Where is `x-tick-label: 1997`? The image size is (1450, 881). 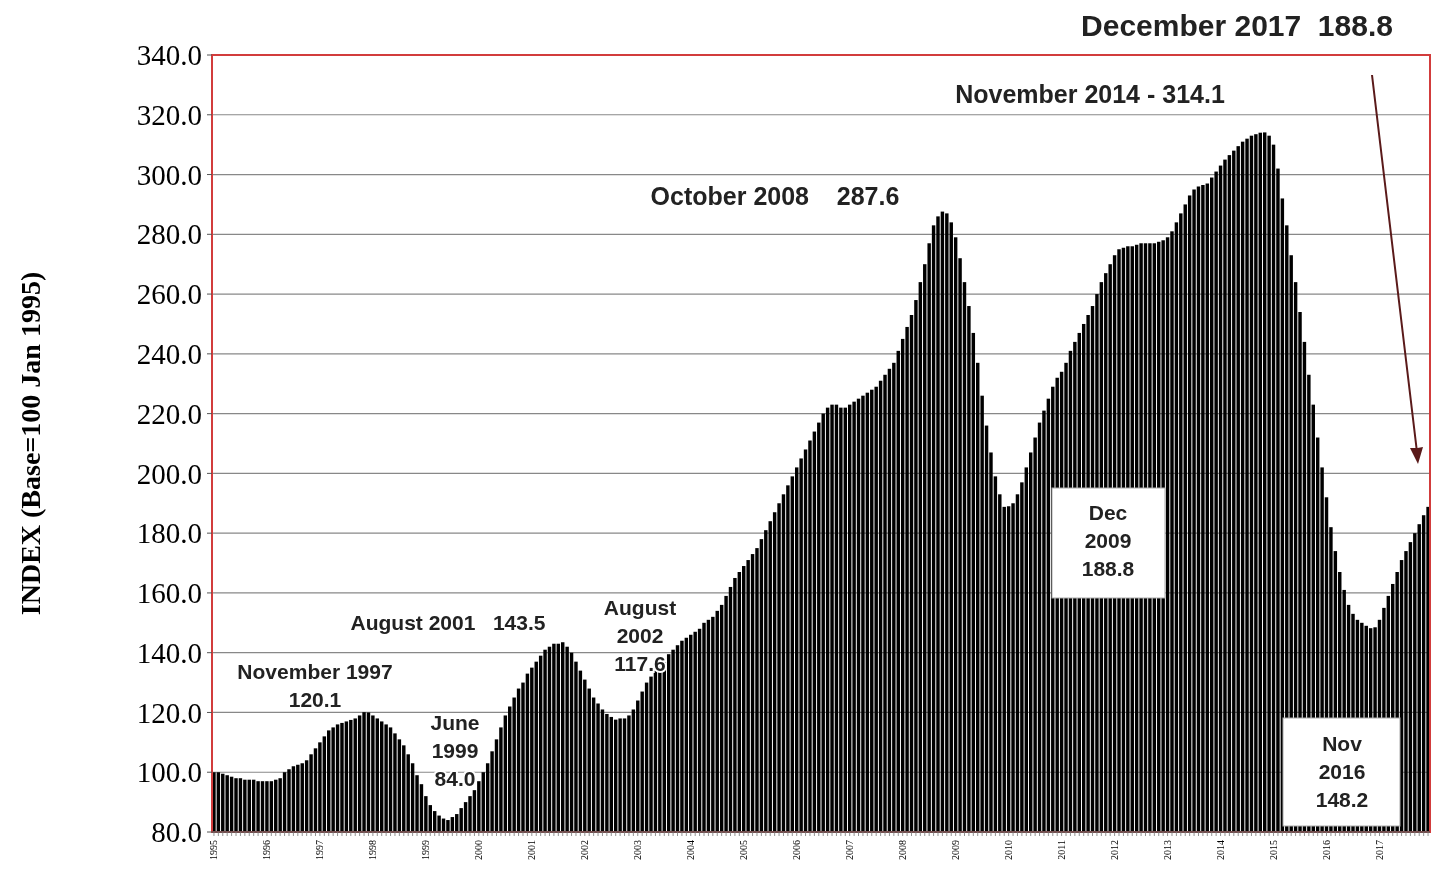 x-tick-label: 1997 is located at coordinates (320, 850).